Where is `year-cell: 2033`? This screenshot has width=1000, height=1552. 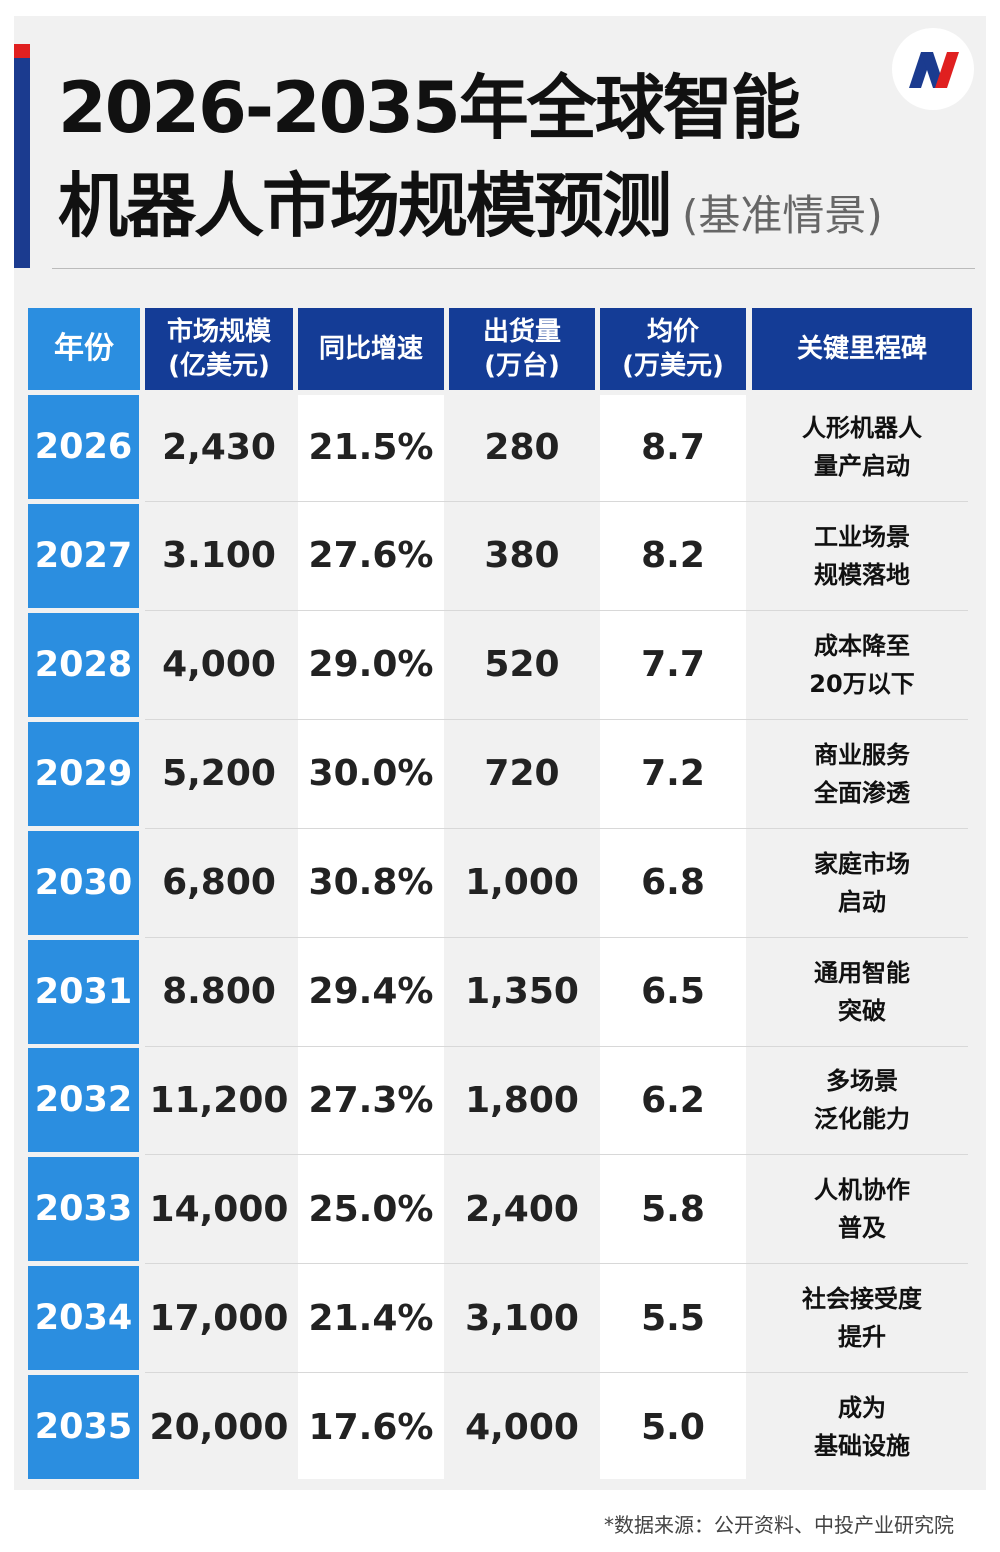 year-cell: 2033 is located at coordinates (83, 1209).